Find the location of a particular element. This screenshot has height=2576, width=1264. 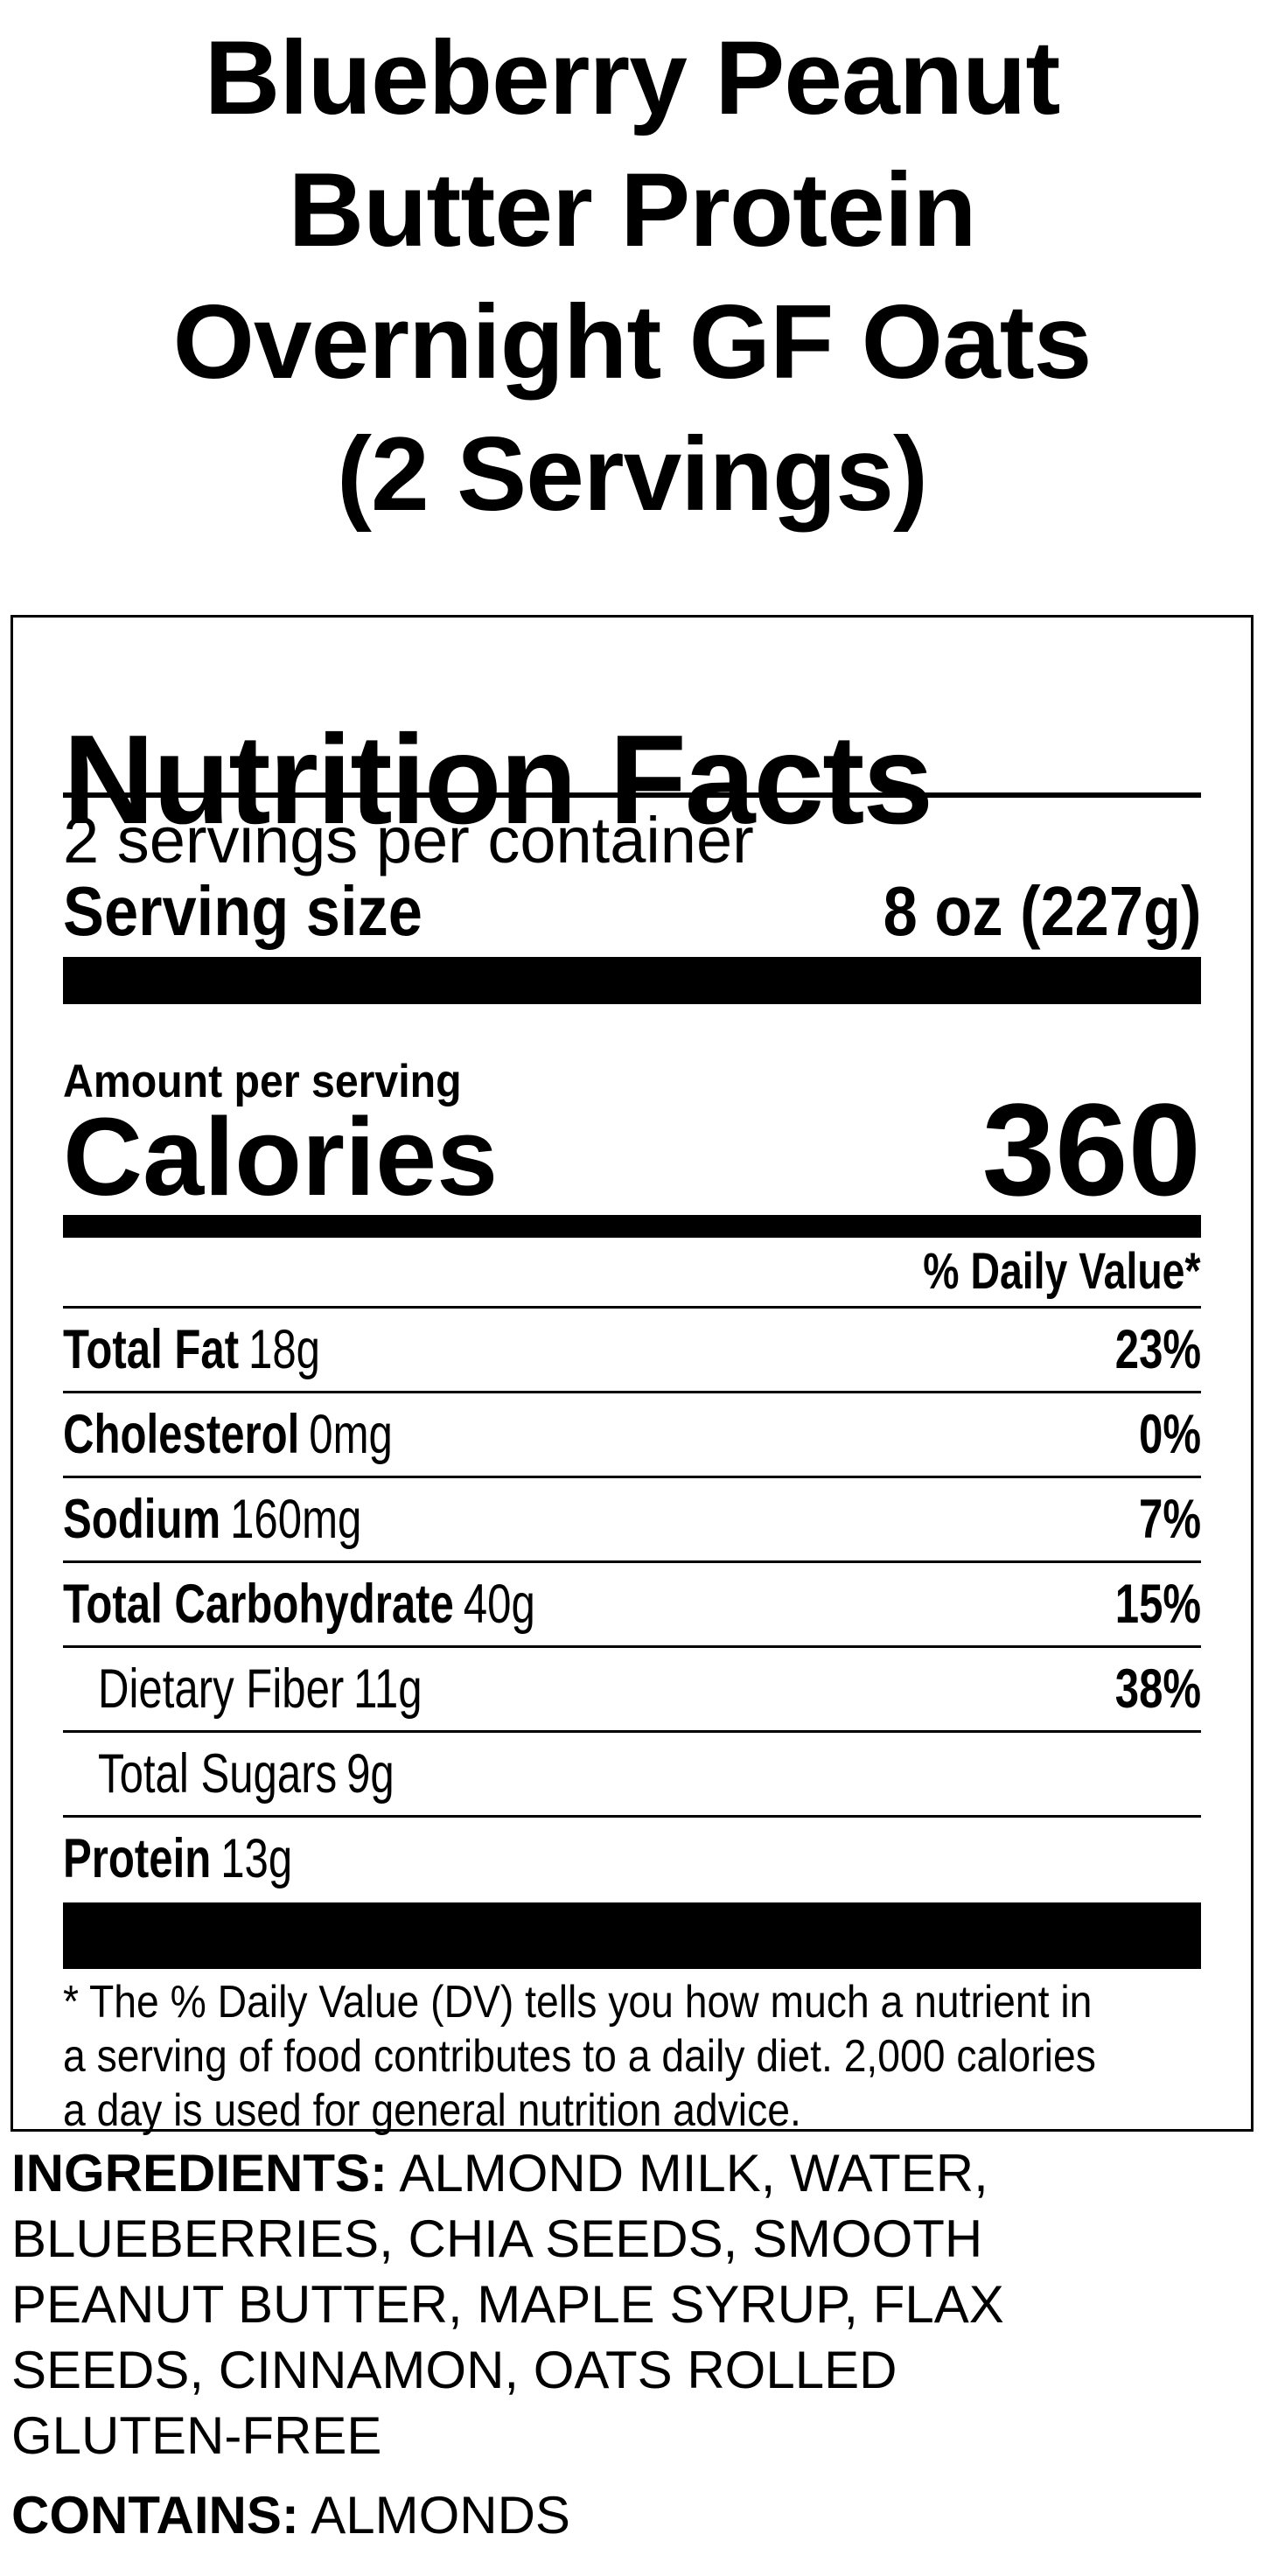

nutrient-row-total-carbohydrate: Total Carbohydrate 40g 15% is located at coordinates (632, 1602).